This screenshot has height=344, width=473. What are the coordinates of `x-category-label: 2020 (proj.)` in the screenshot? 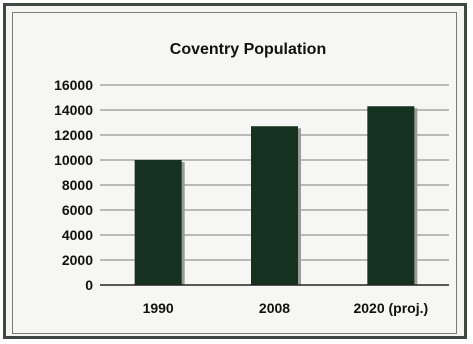 It's located at (390, 308).